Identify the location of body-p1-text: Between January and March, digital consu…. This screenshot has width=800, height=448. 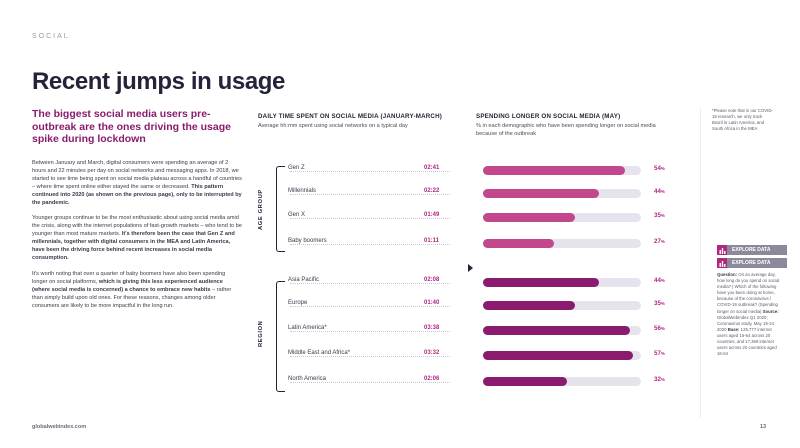
(137, 175).